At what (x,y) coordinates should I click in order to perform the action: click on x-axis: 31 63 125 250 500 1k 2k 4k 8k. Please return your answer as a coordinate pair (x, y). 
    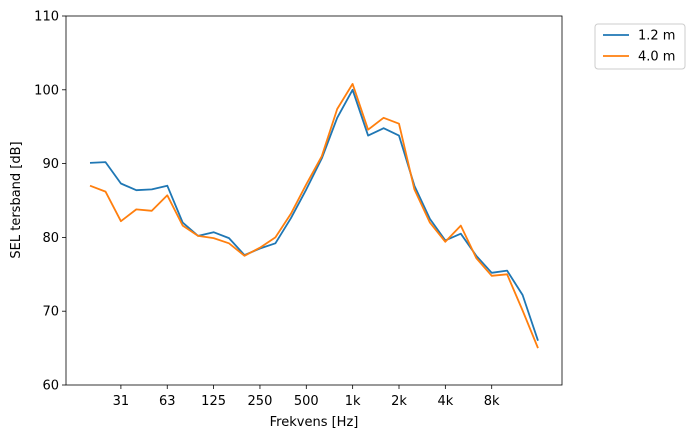
    Looking at the image, I should click on (306, 397).